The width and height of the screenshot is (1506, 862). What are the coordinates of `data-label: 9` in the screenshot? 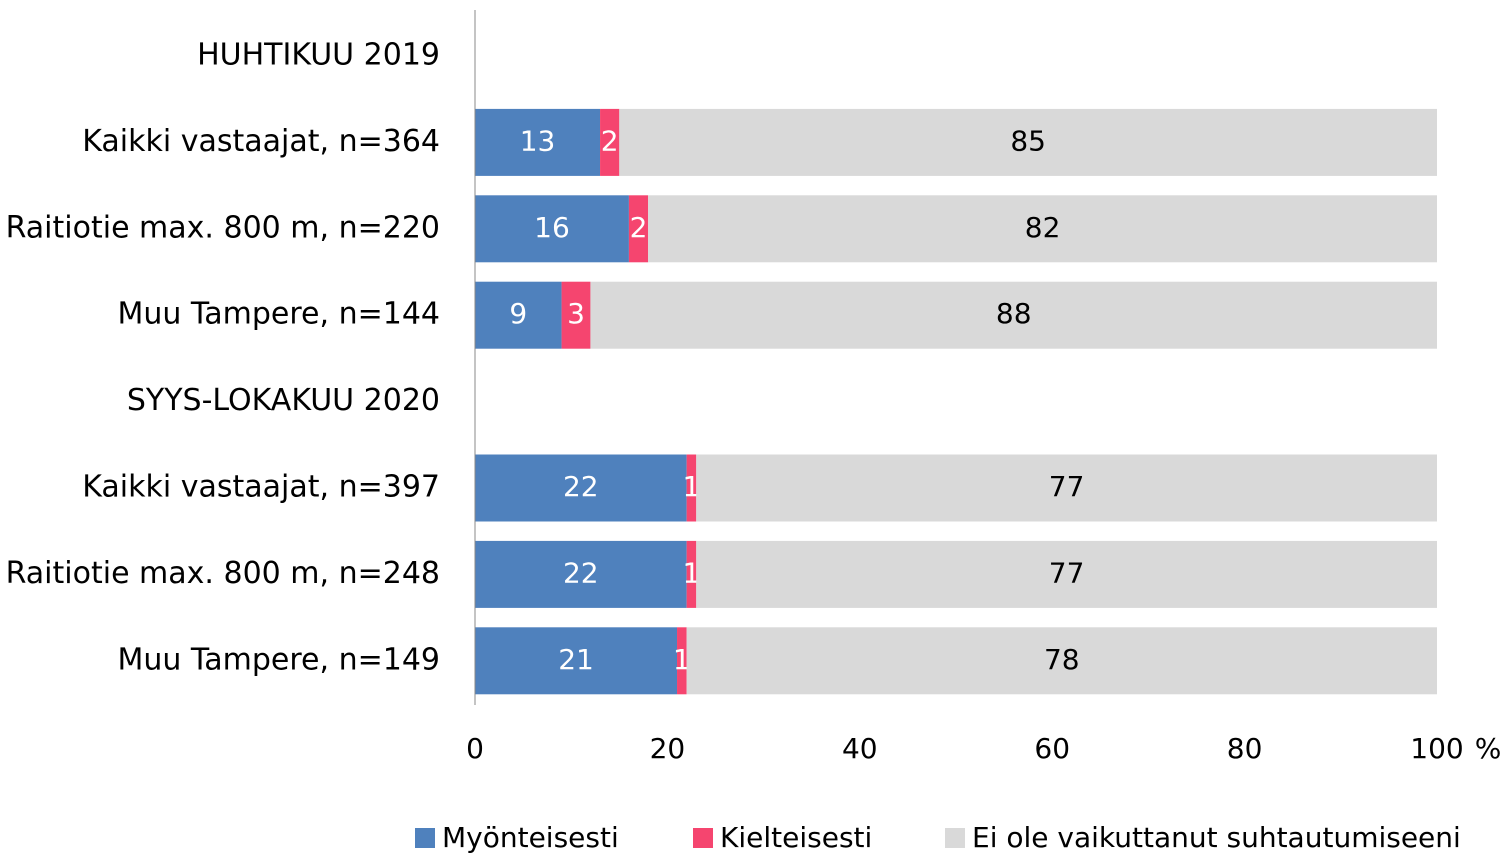 It's located at (518, 313).